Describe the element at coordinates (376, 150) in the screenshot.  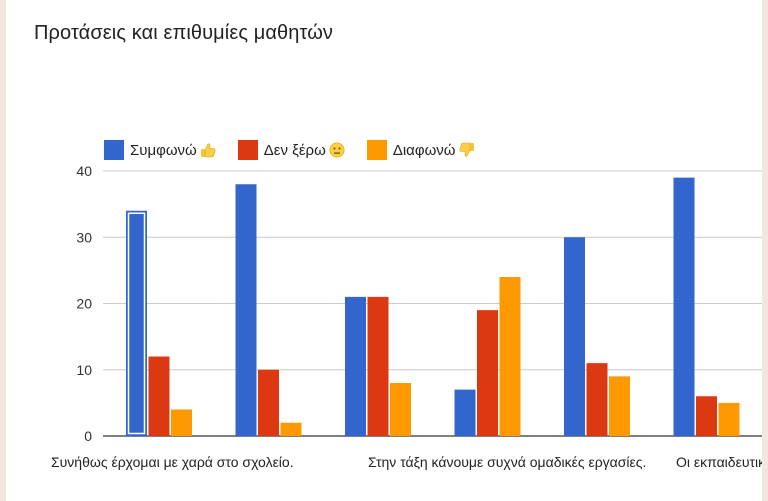
I see `legend-swatch-disagree` at that location.